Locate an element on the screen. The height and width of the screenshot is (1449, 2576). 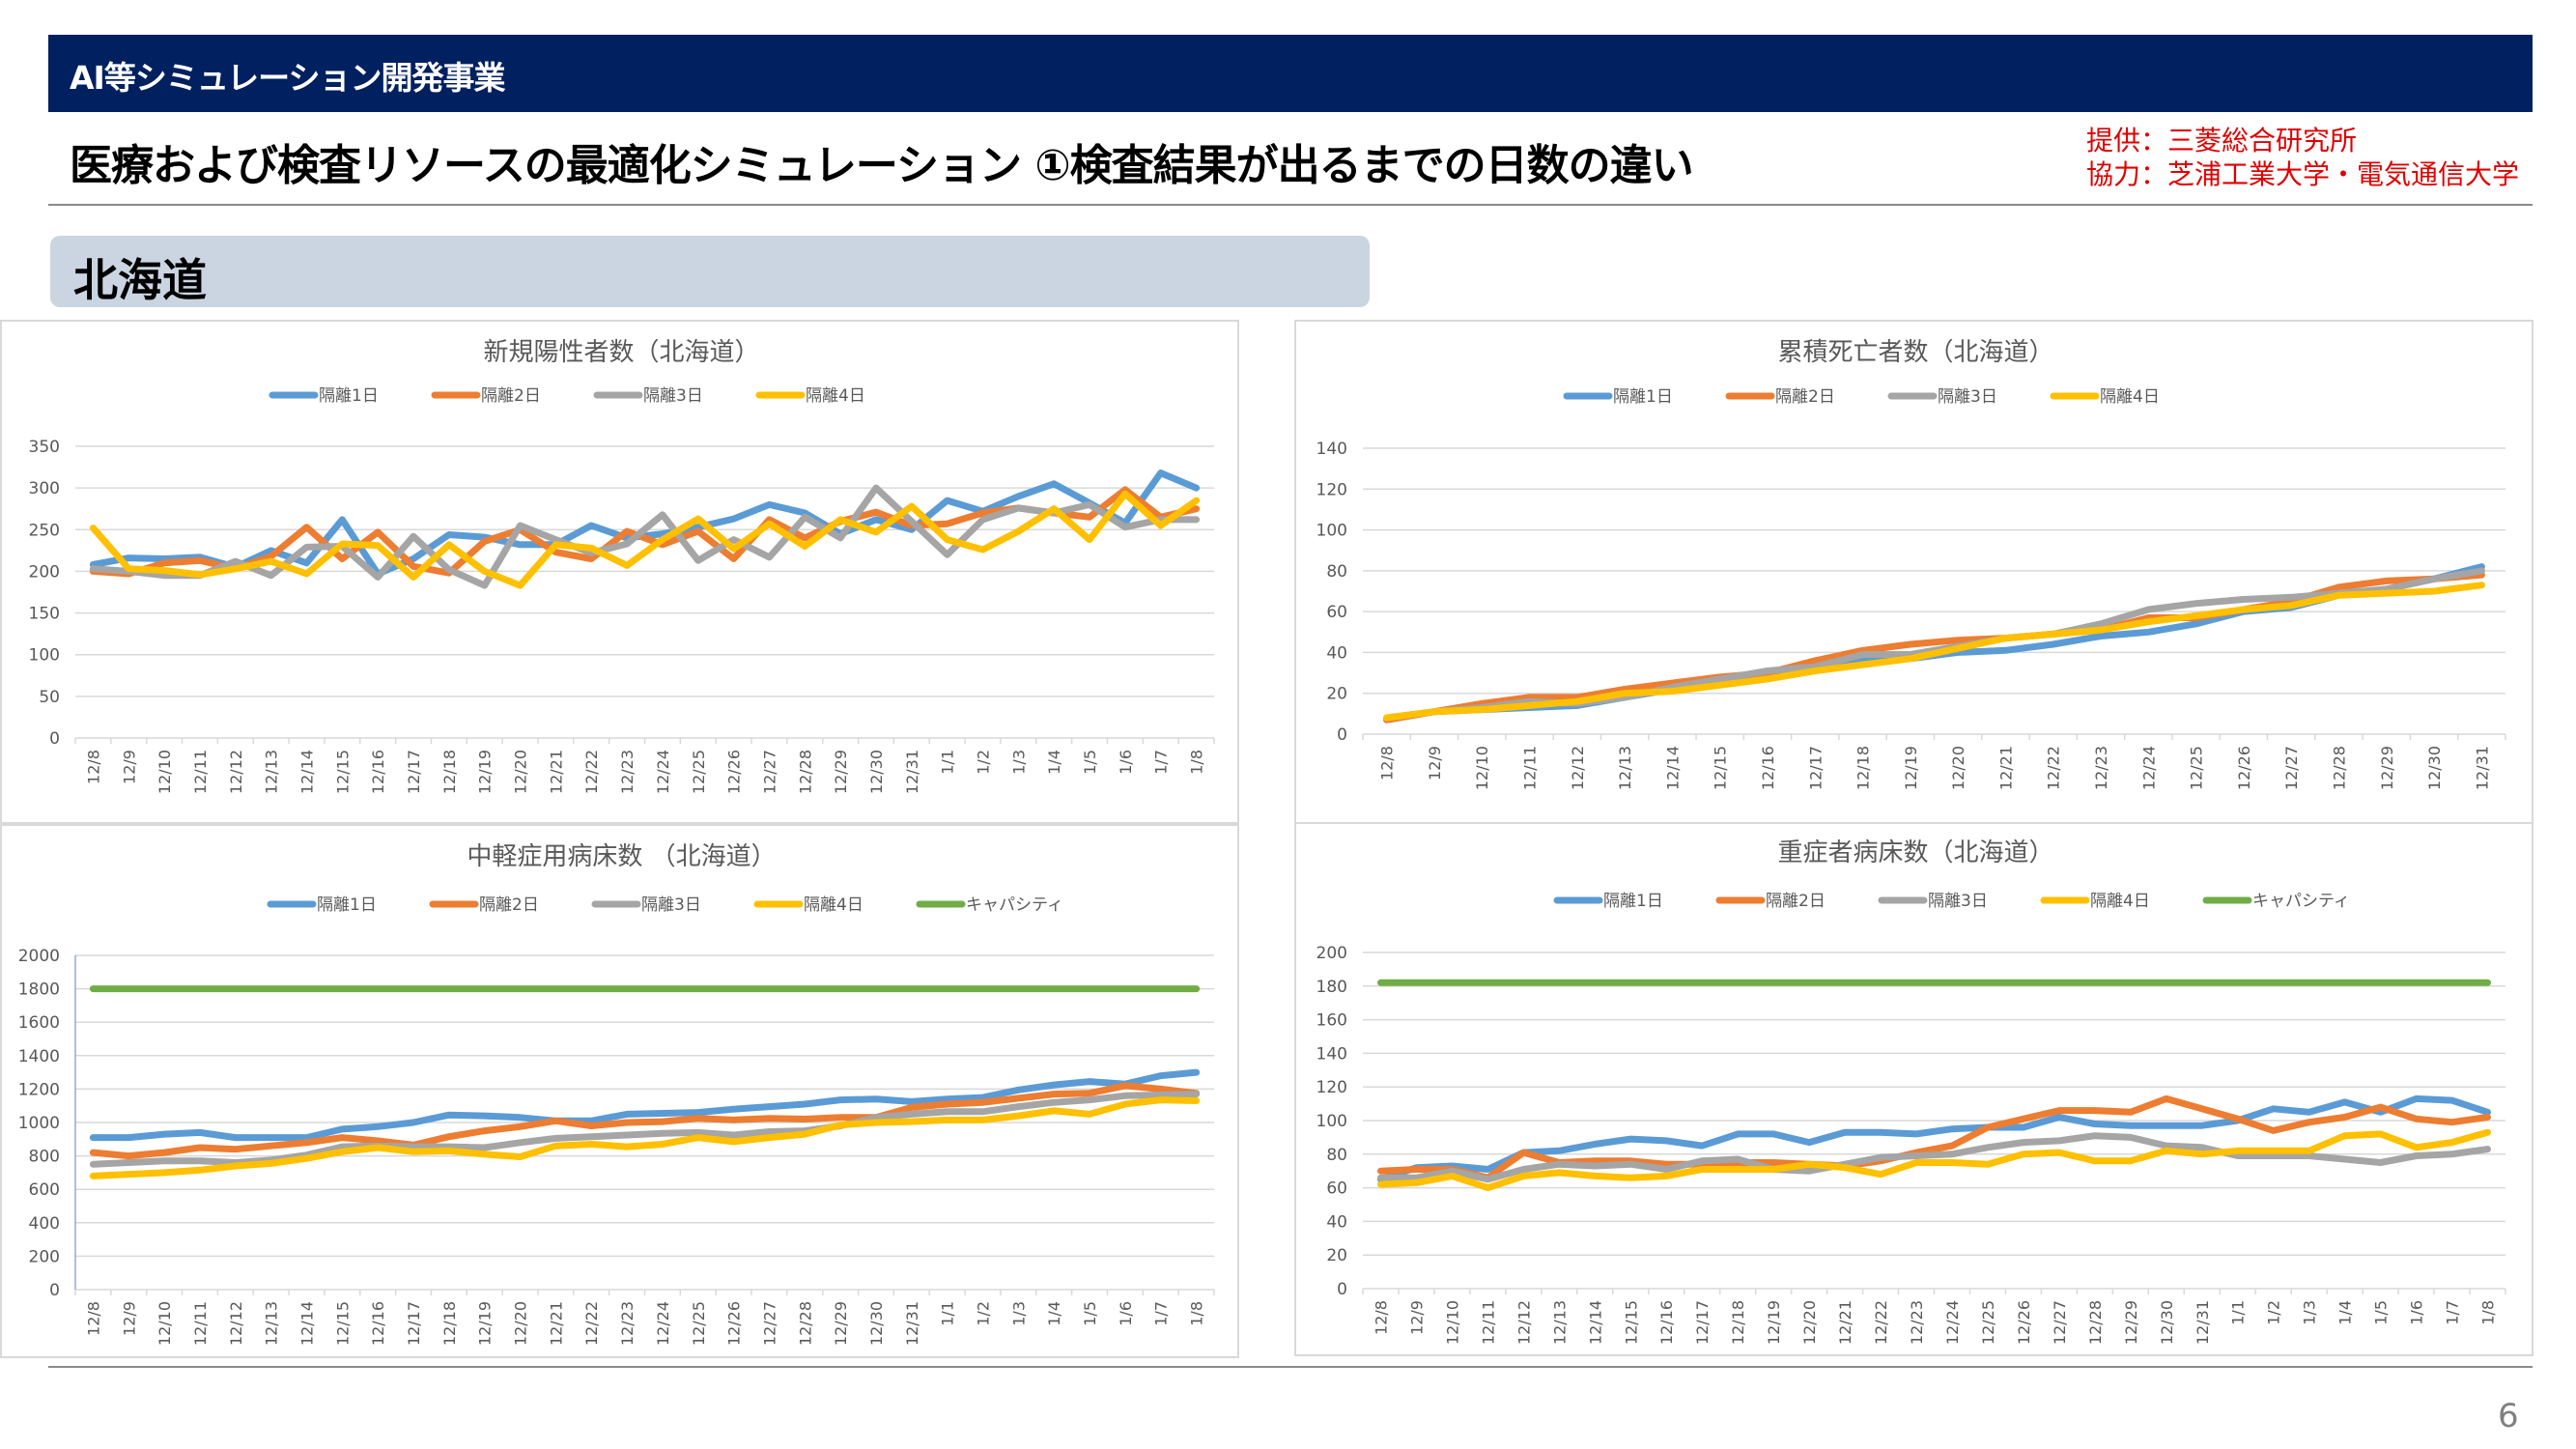
y-tick-label: 80 is located at coordinates (1336, 1155).